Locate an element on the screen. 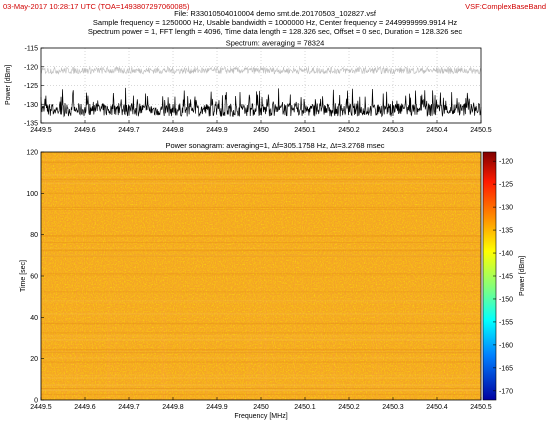 The height and width of the screenshot is (424, 550). sonagram-y-tick-label: 20 is located at coordinates (34, 359).